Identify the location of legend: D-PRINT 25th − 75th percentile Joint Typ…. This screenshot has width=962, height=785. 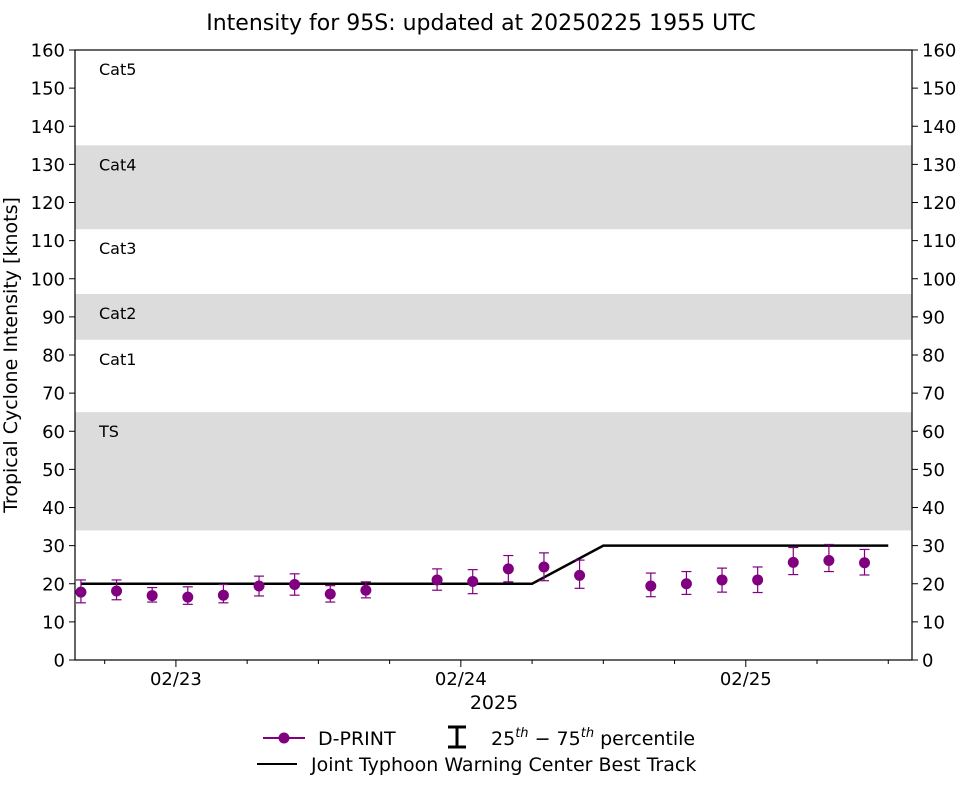
(476, 750).